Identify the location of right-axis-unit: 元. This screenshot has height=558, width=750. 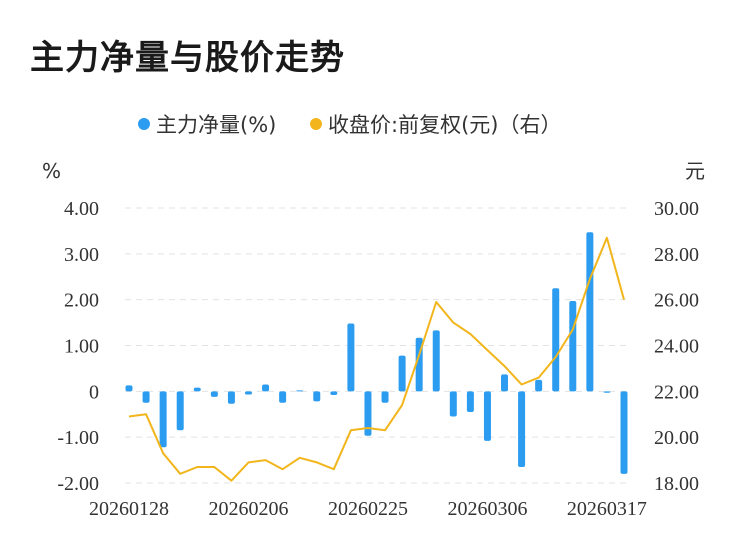
(695, 171).